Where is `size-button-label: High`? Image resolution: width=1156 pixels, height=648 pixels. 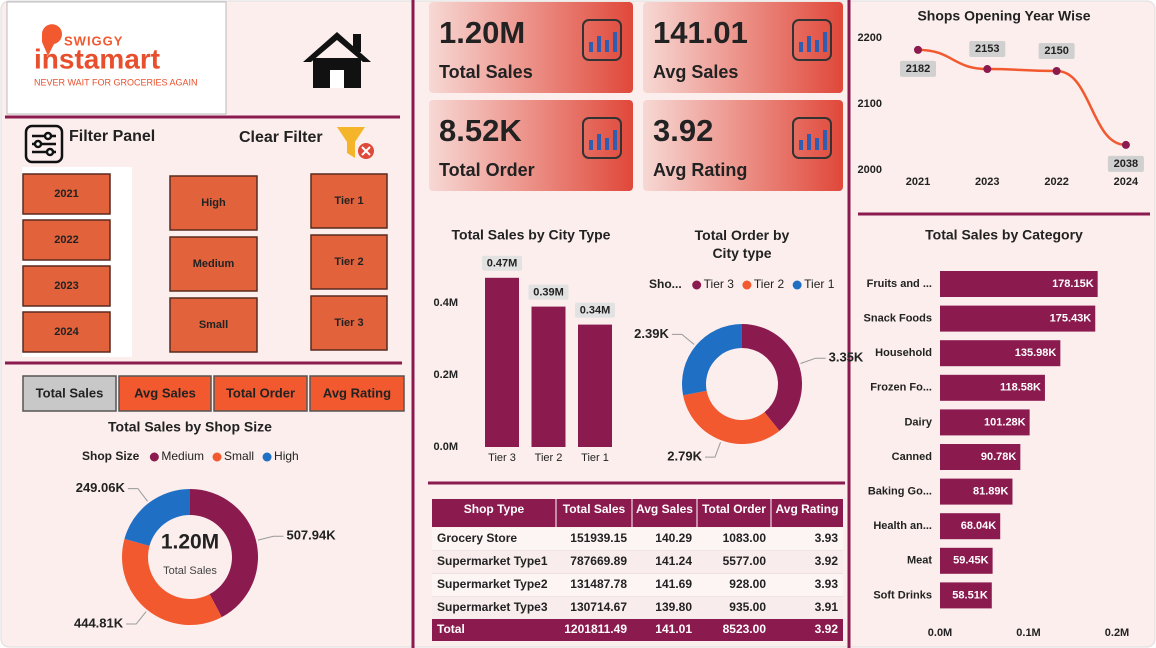 size-button-label: High is located at coordinates (213, 203).